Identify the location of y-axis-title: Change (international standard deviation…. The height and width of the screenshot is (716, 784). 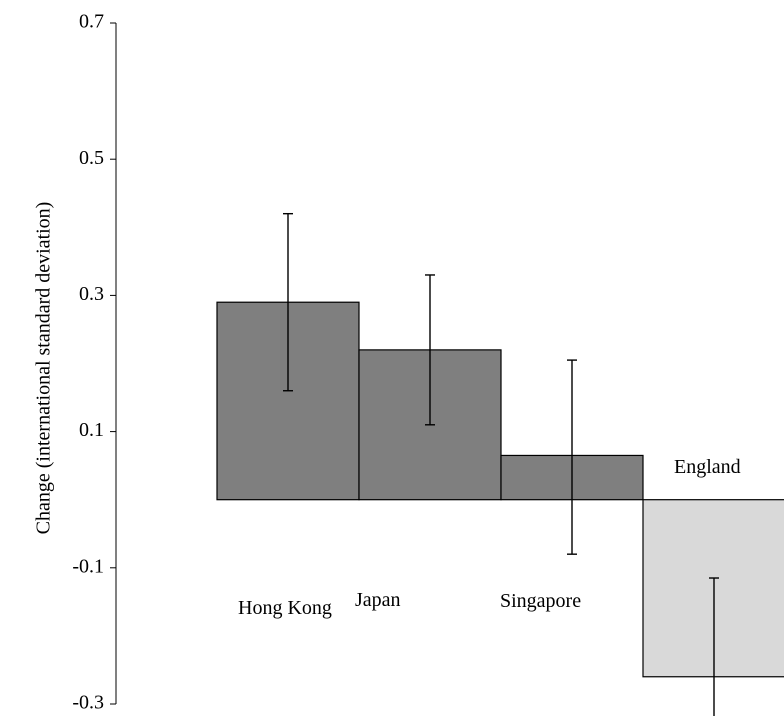
(44, 368).